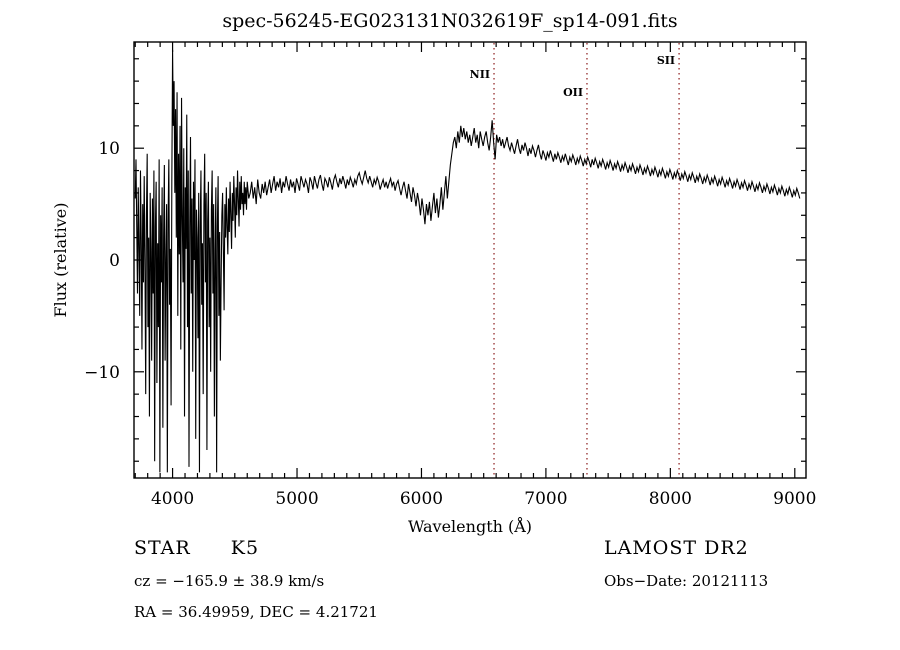  Describe the element at coordinates (109, 149) in the screenshot. I see `y-tick-label: 10` at that location.